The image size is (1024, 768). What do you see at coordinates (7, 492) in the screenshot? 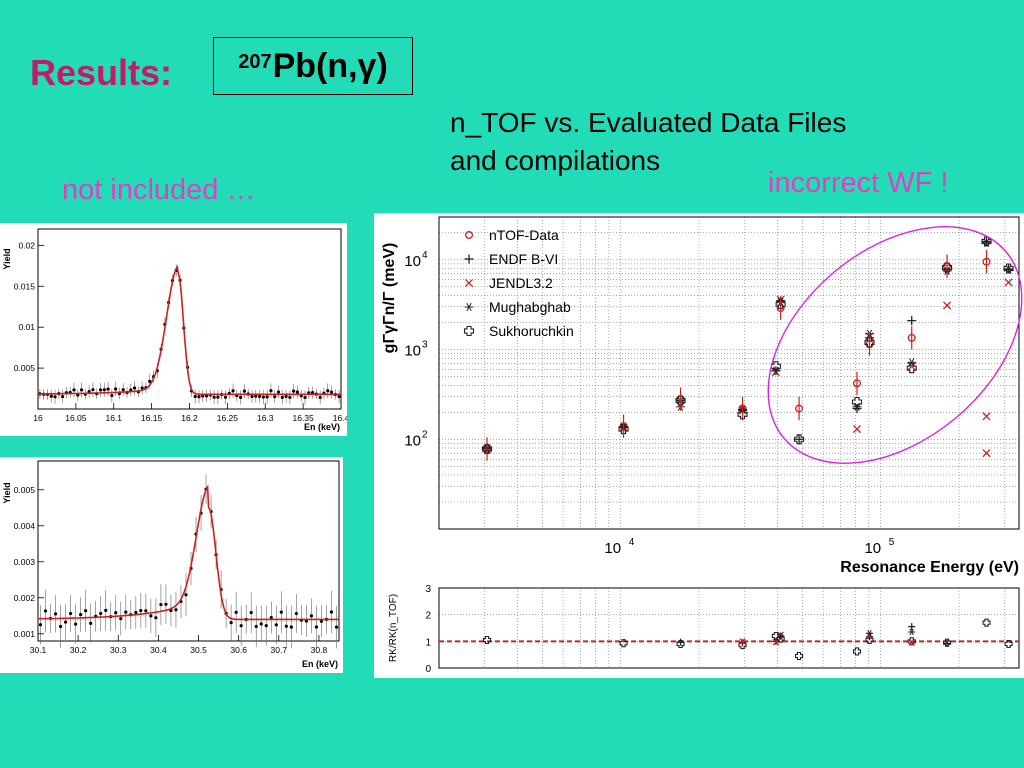
I see `y-axis-label: Yield` at bounding box center [7, 492].